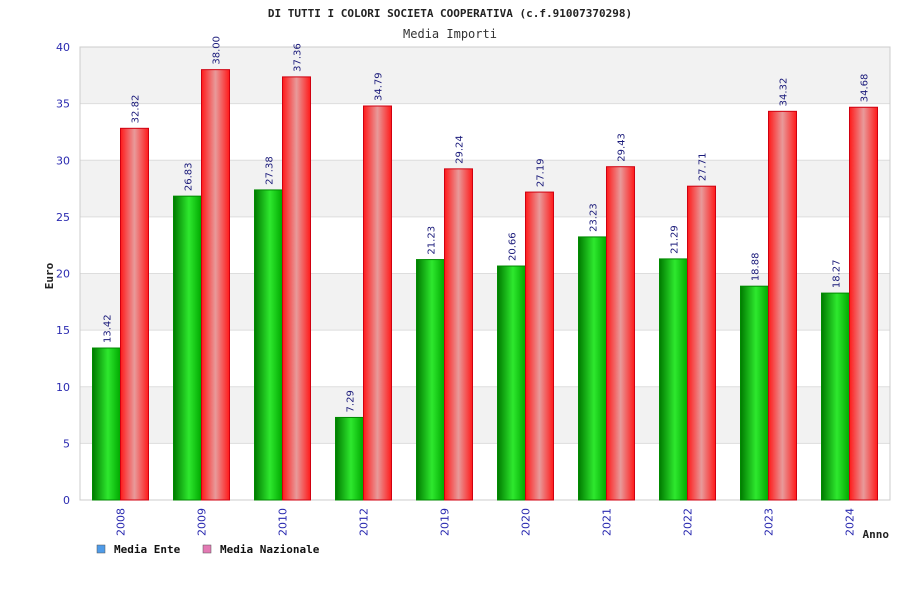 This screenshot has height=600, width=900. What do you see at coordinates (784, 92) in the screenshot?
I see `bar-value-label: 34.32` at bounding box center [784, 92].